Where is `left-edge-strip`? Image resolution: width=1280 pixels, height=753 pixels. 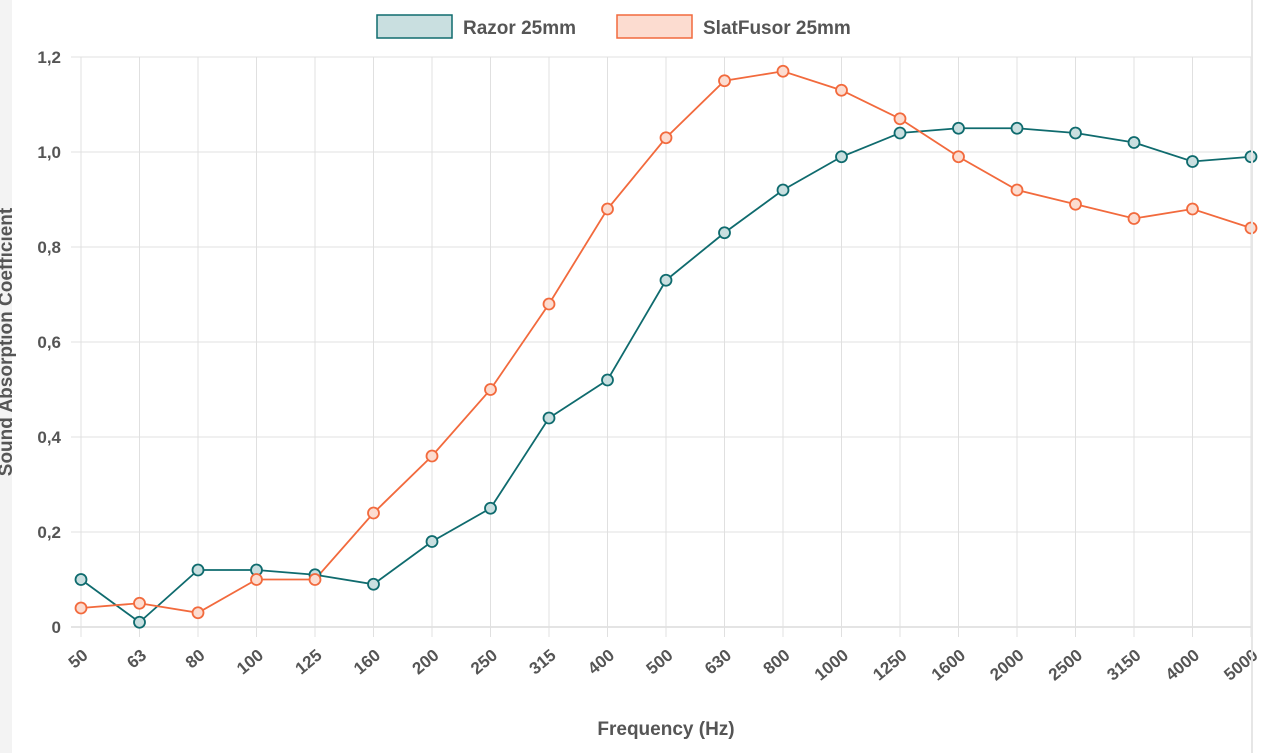
left-edge-strip is located at coordinates (6, 376).